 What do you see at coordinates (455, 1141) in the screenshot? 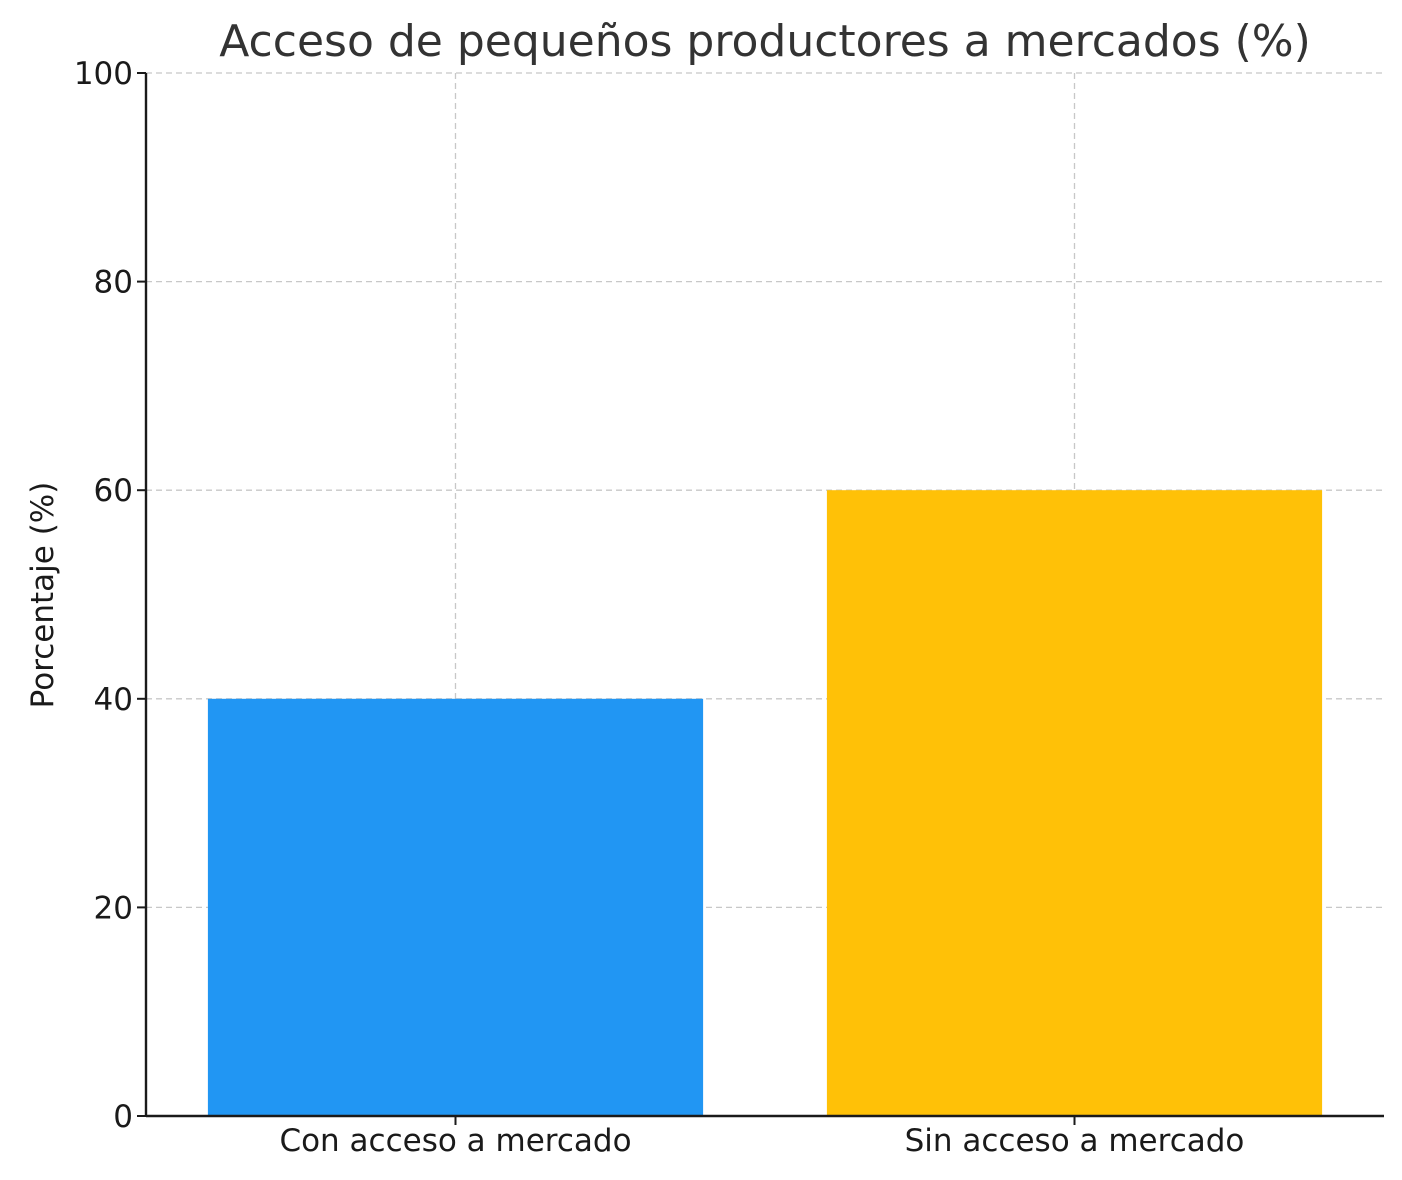
I see `x-tick-label: Con acceso a mercado` at bounding box center [455, 1141].